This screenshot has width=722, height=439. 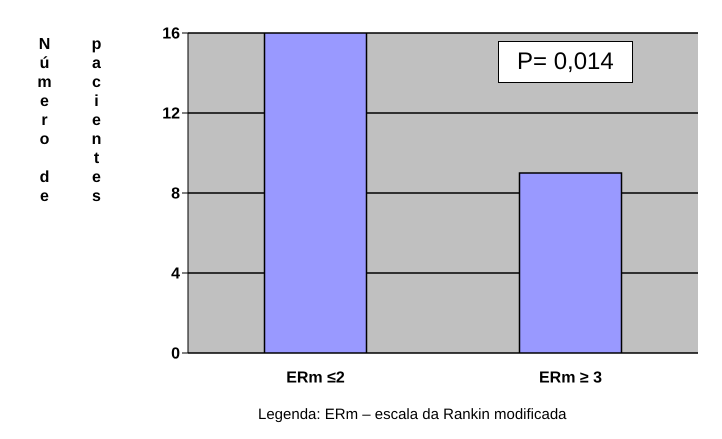 I want to click on y-tick-label: 16, so click(x=171, y=34).